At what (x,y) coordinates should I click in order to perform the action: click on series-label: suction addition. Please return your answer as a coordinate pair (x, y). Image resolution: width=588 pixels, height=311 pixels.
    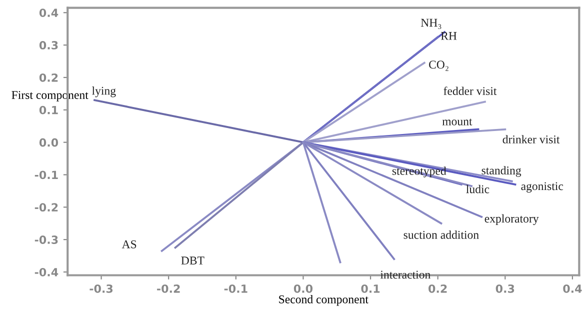
    Looking at the image, I should click on (441, 234).